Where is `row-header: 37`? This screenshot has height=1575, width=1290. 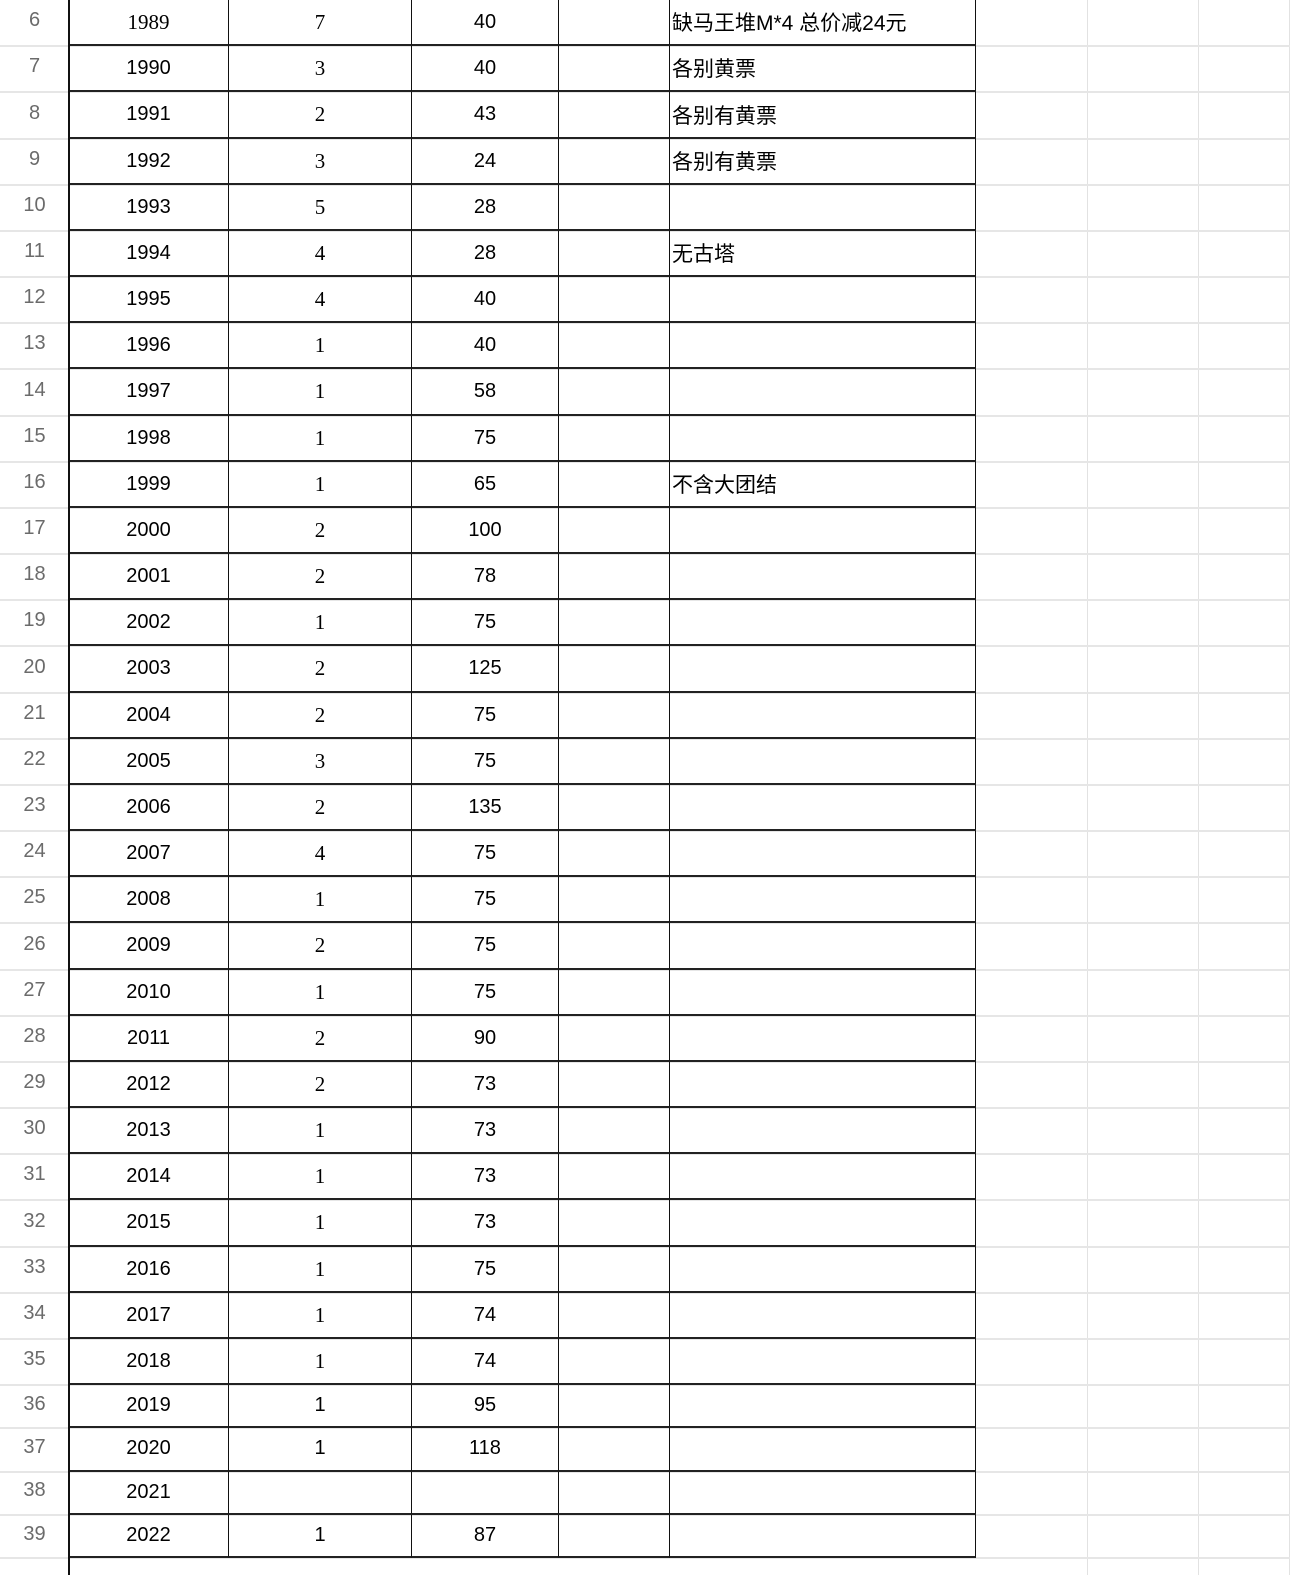 row-header: 37 is located at coordinates (34, 1446).